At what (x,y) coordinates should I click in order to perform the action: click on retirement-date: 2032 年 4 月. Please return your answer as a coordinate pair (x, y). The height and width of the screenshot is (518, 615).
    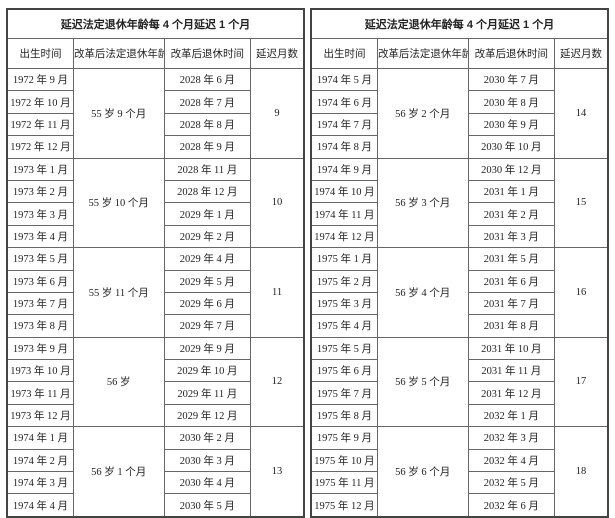
    Looking at the image, I should click on (511, 460).